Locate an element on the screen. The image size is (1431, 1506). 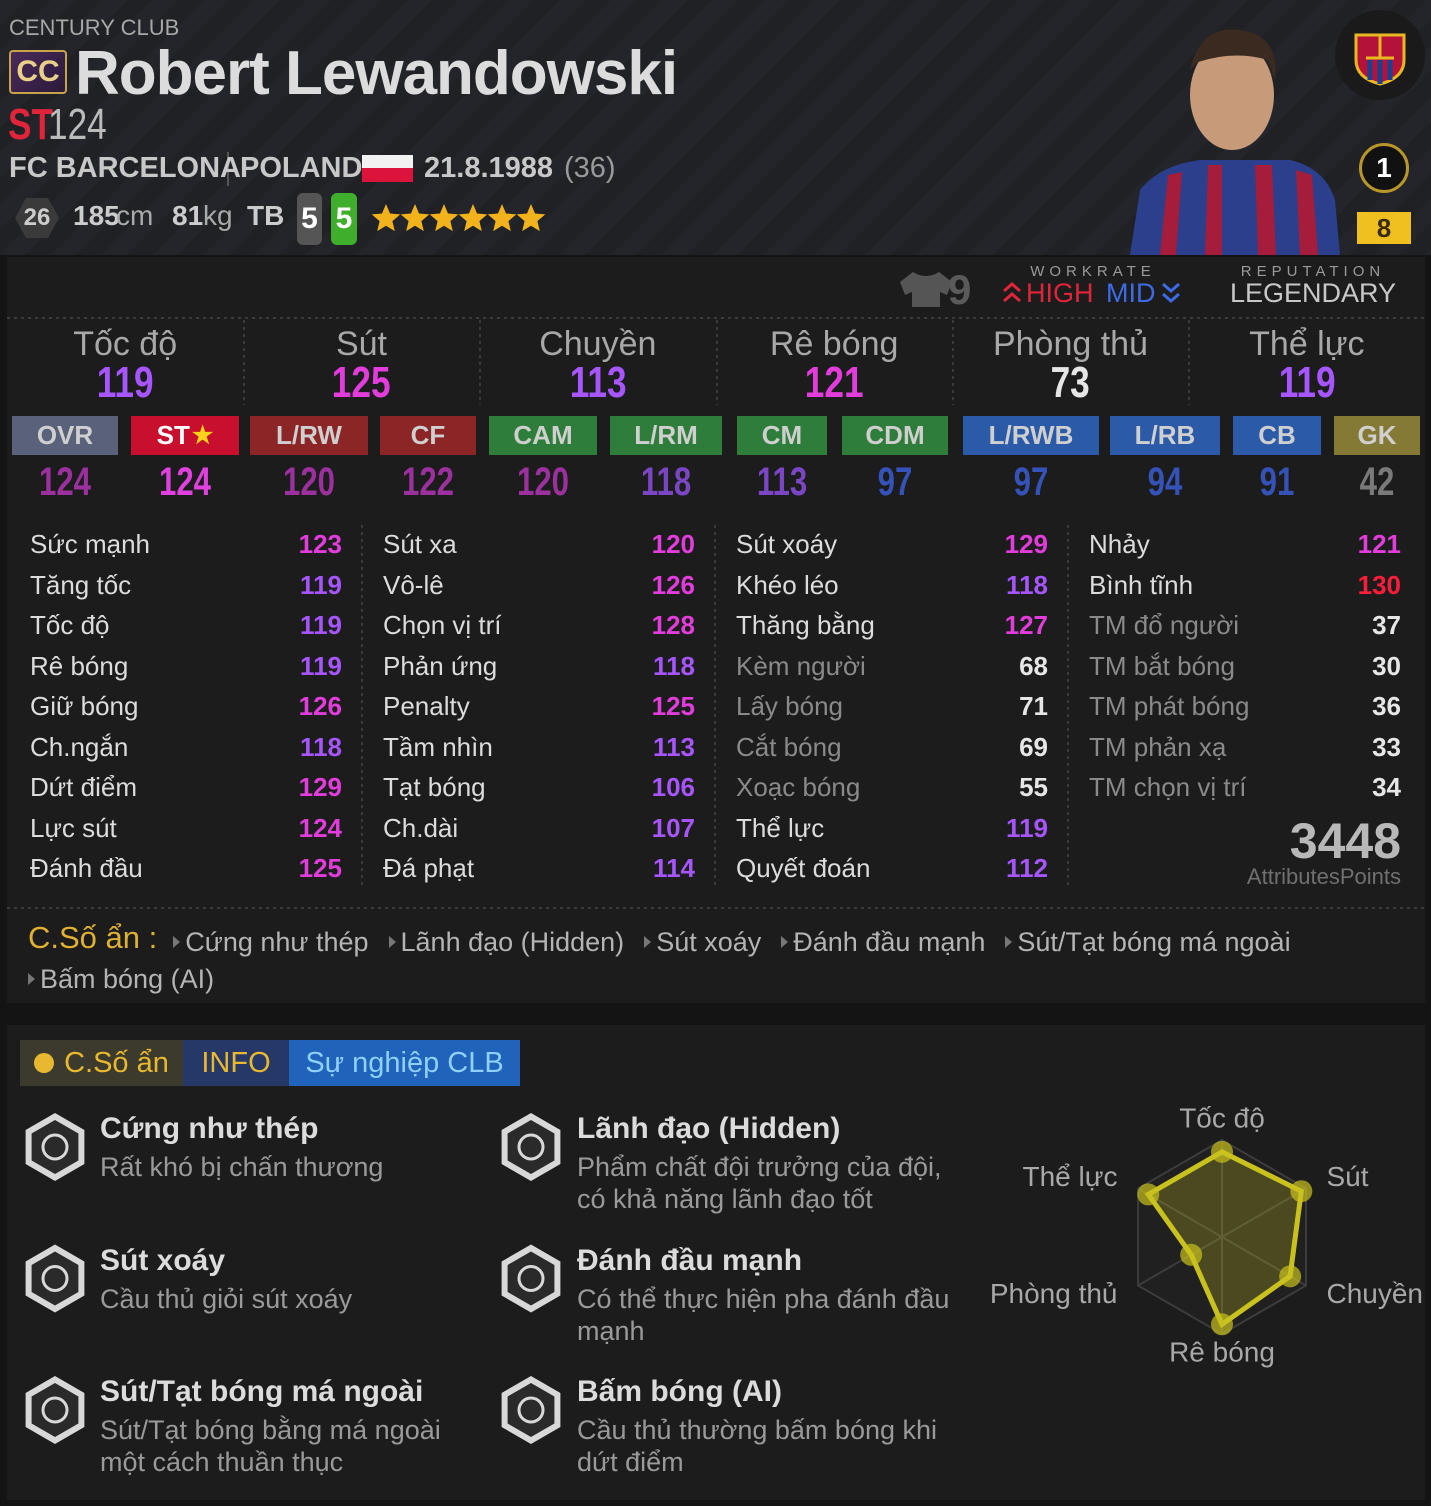
nation: POLAND is located at coordinates (301, 168).